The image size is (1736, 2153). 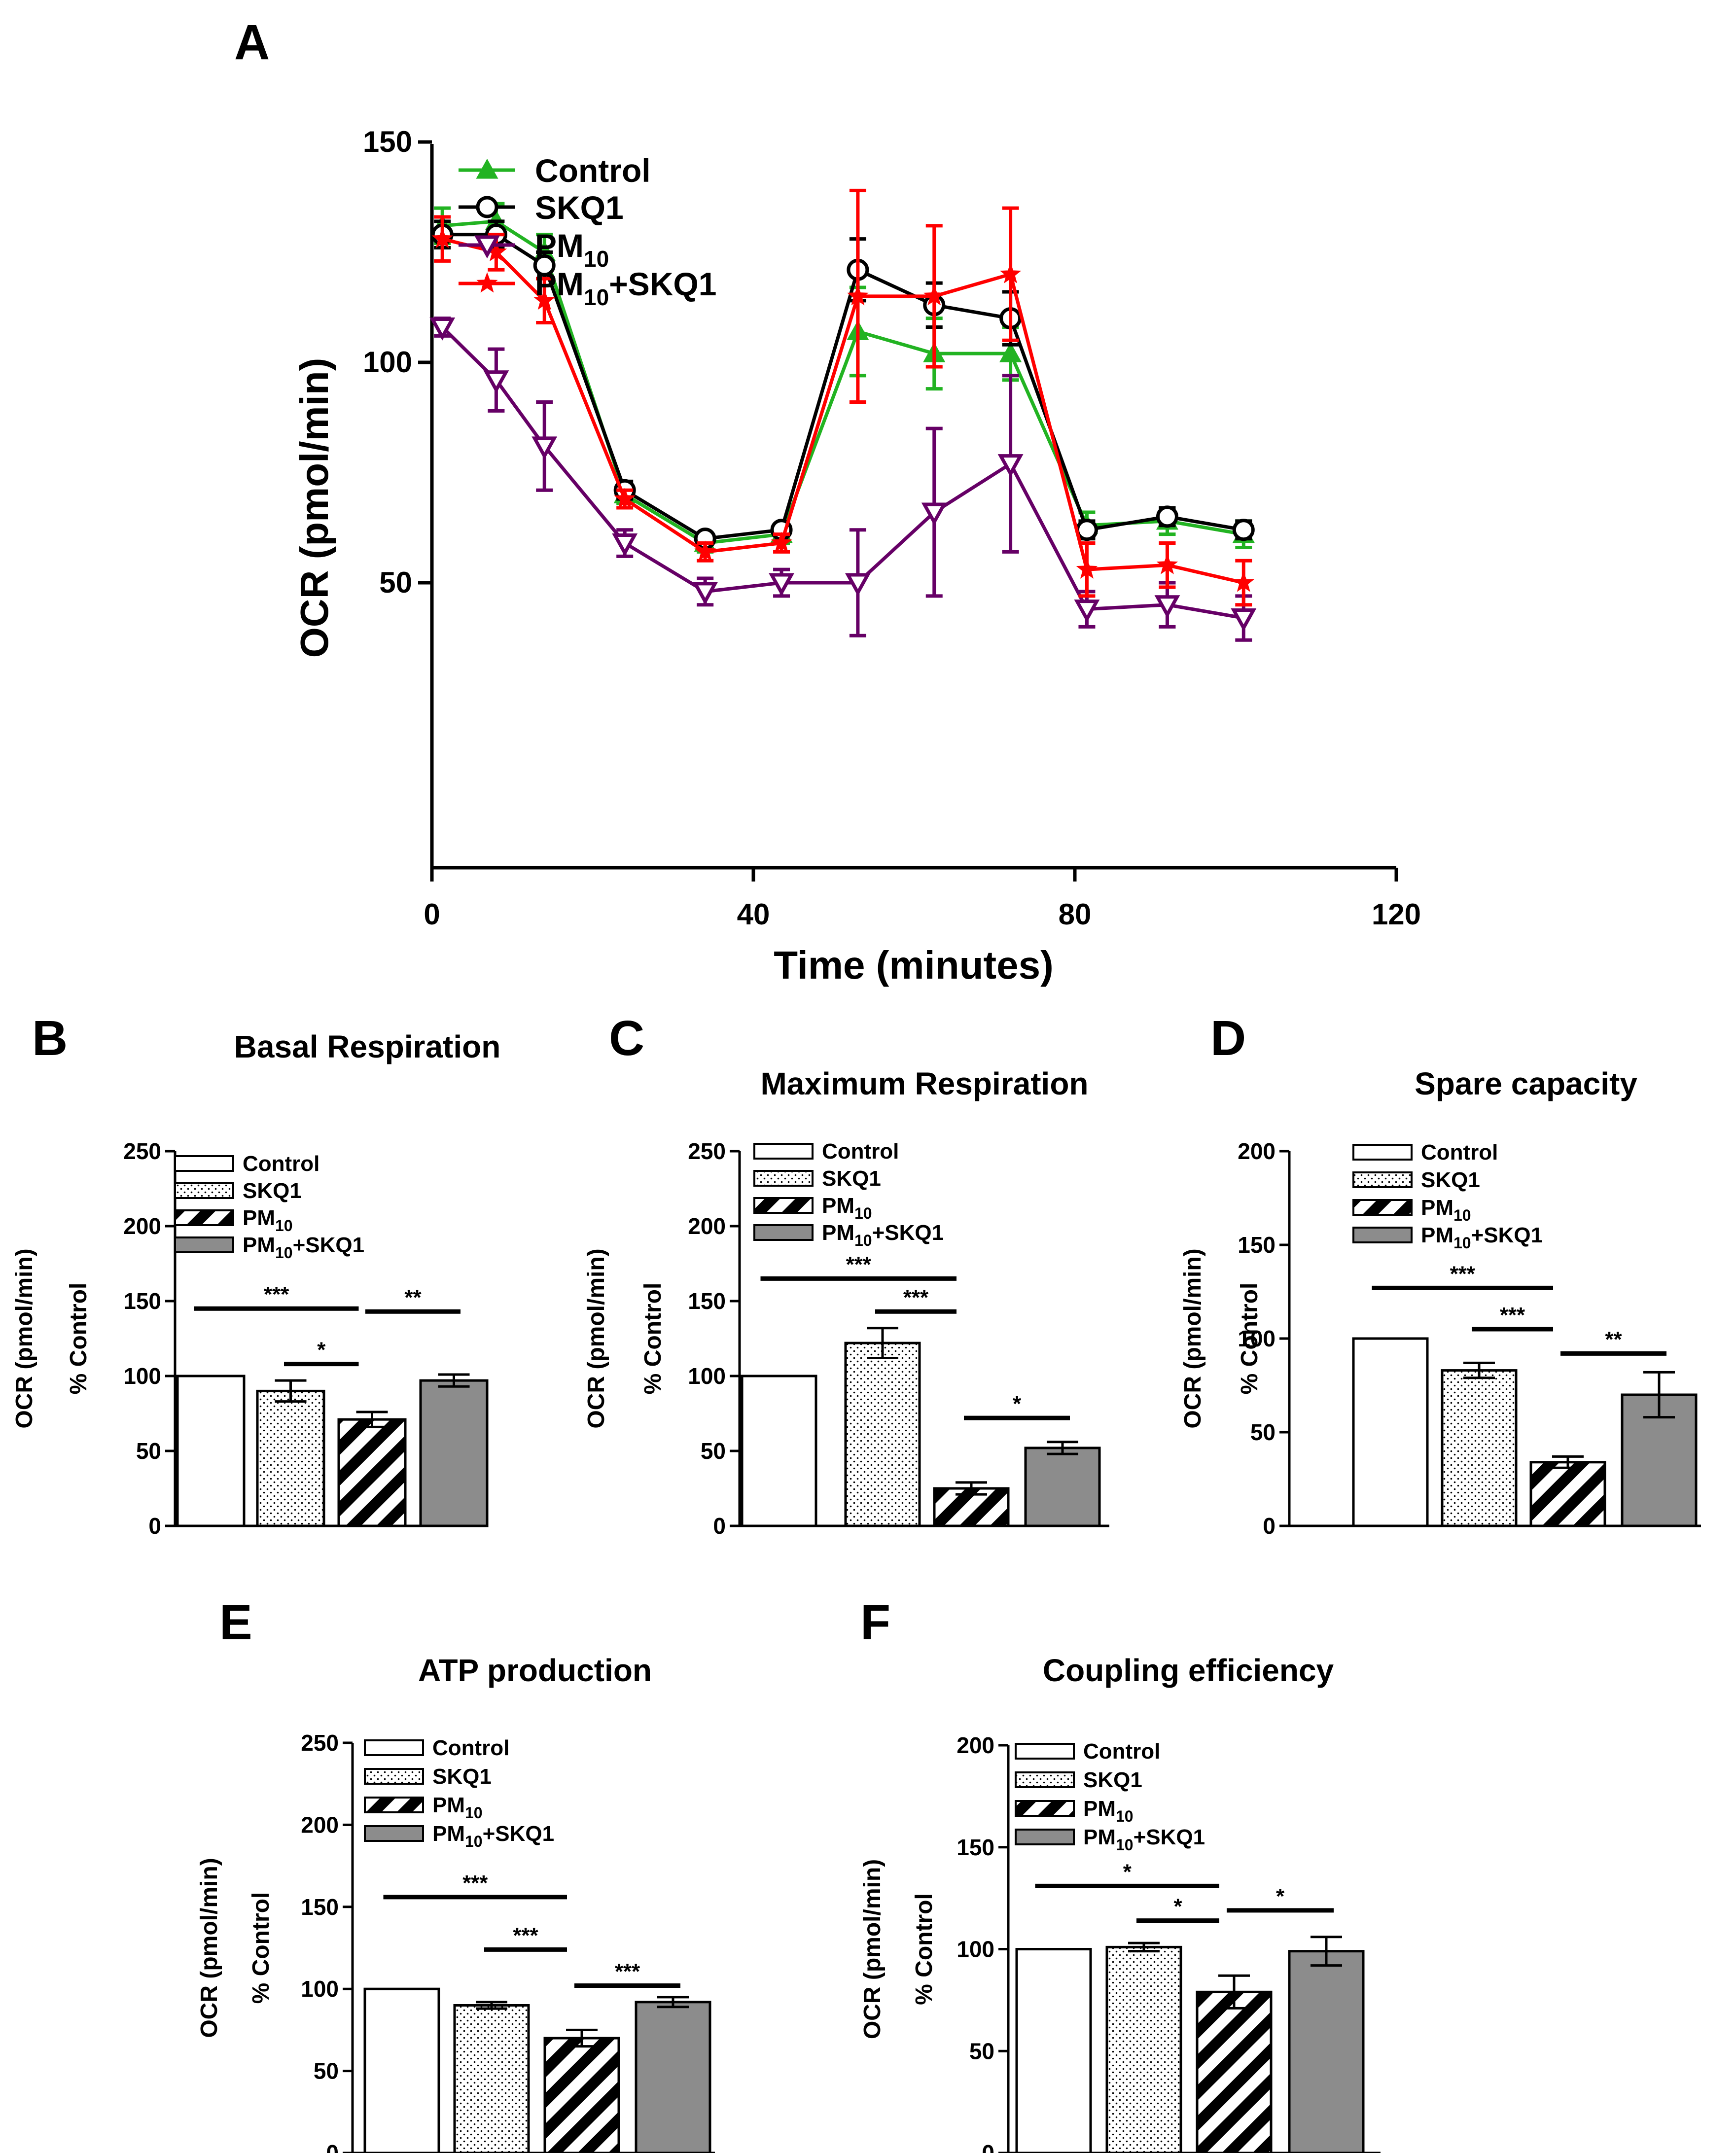 What do you see at coordinates (914, 965) in the screenshot?
I see `panel-a-x-axis-title: Time (minutes)` at bounding box center [914, 965].